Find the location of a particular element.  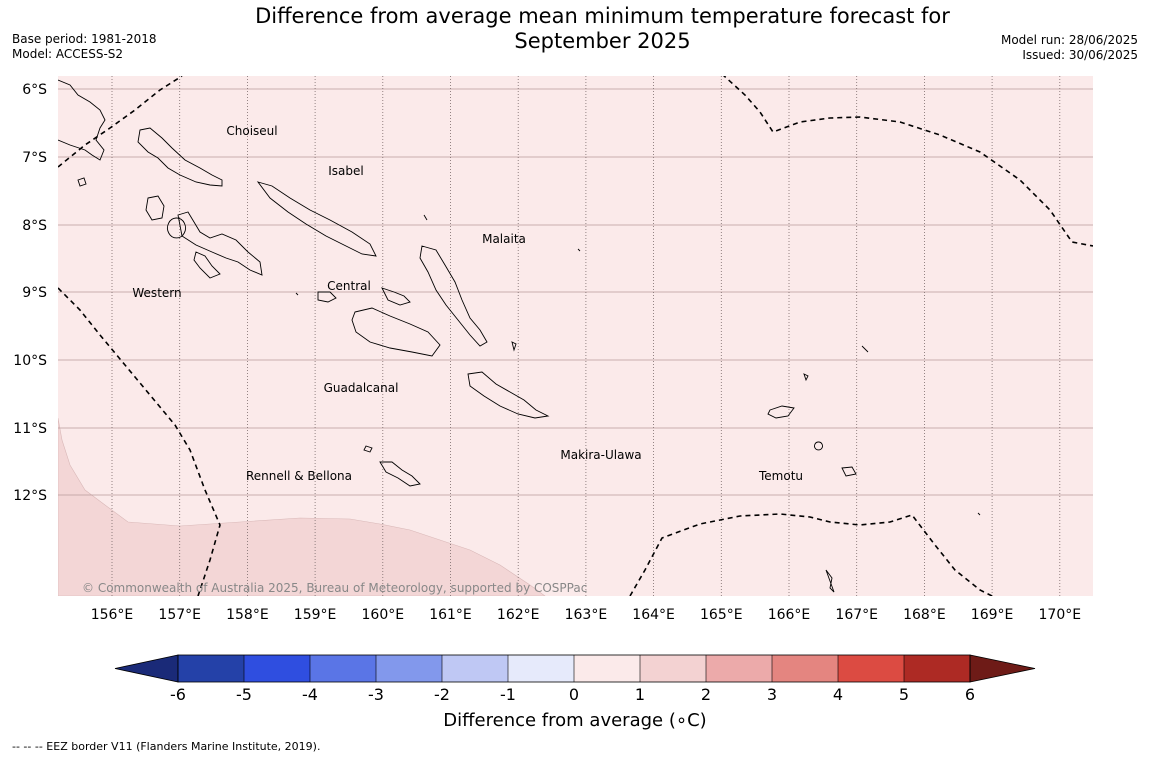

colorbar-tick-label: -6 is located at coordinates (178, 694).